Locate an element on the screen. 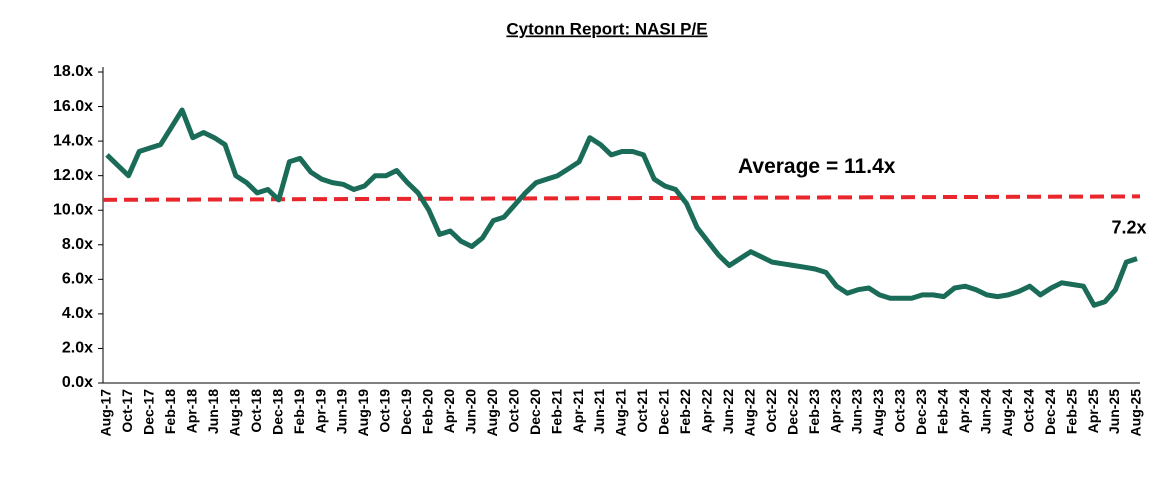  x-tick-label: Feb-20 is located at coordinates (428, 411).